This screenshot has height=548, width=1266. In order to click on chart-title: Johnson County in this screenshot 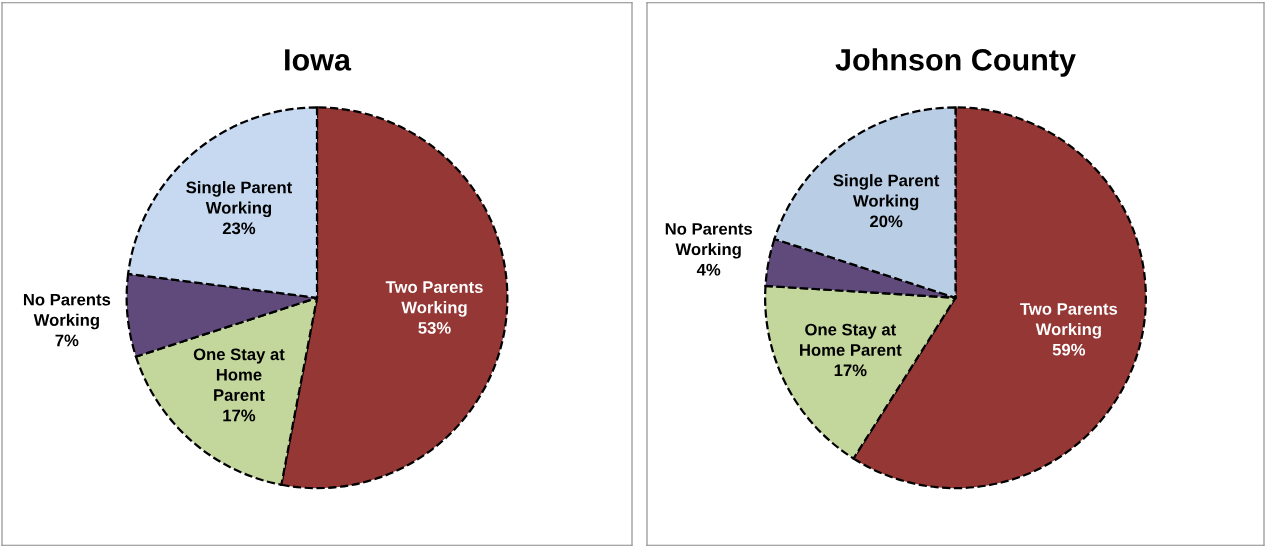, I will do `click(955, 62)`.